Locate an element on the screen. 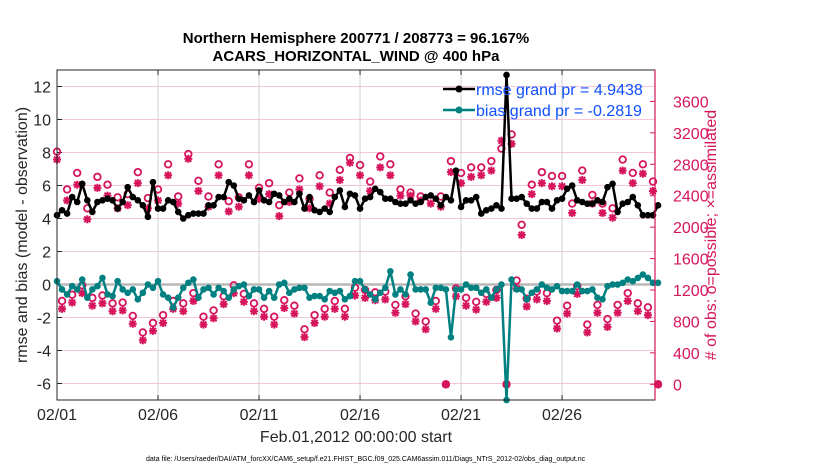 This screenshot has width=830, height=470. y-right-tick-label: 1200 is located at coordinates (691, 291).